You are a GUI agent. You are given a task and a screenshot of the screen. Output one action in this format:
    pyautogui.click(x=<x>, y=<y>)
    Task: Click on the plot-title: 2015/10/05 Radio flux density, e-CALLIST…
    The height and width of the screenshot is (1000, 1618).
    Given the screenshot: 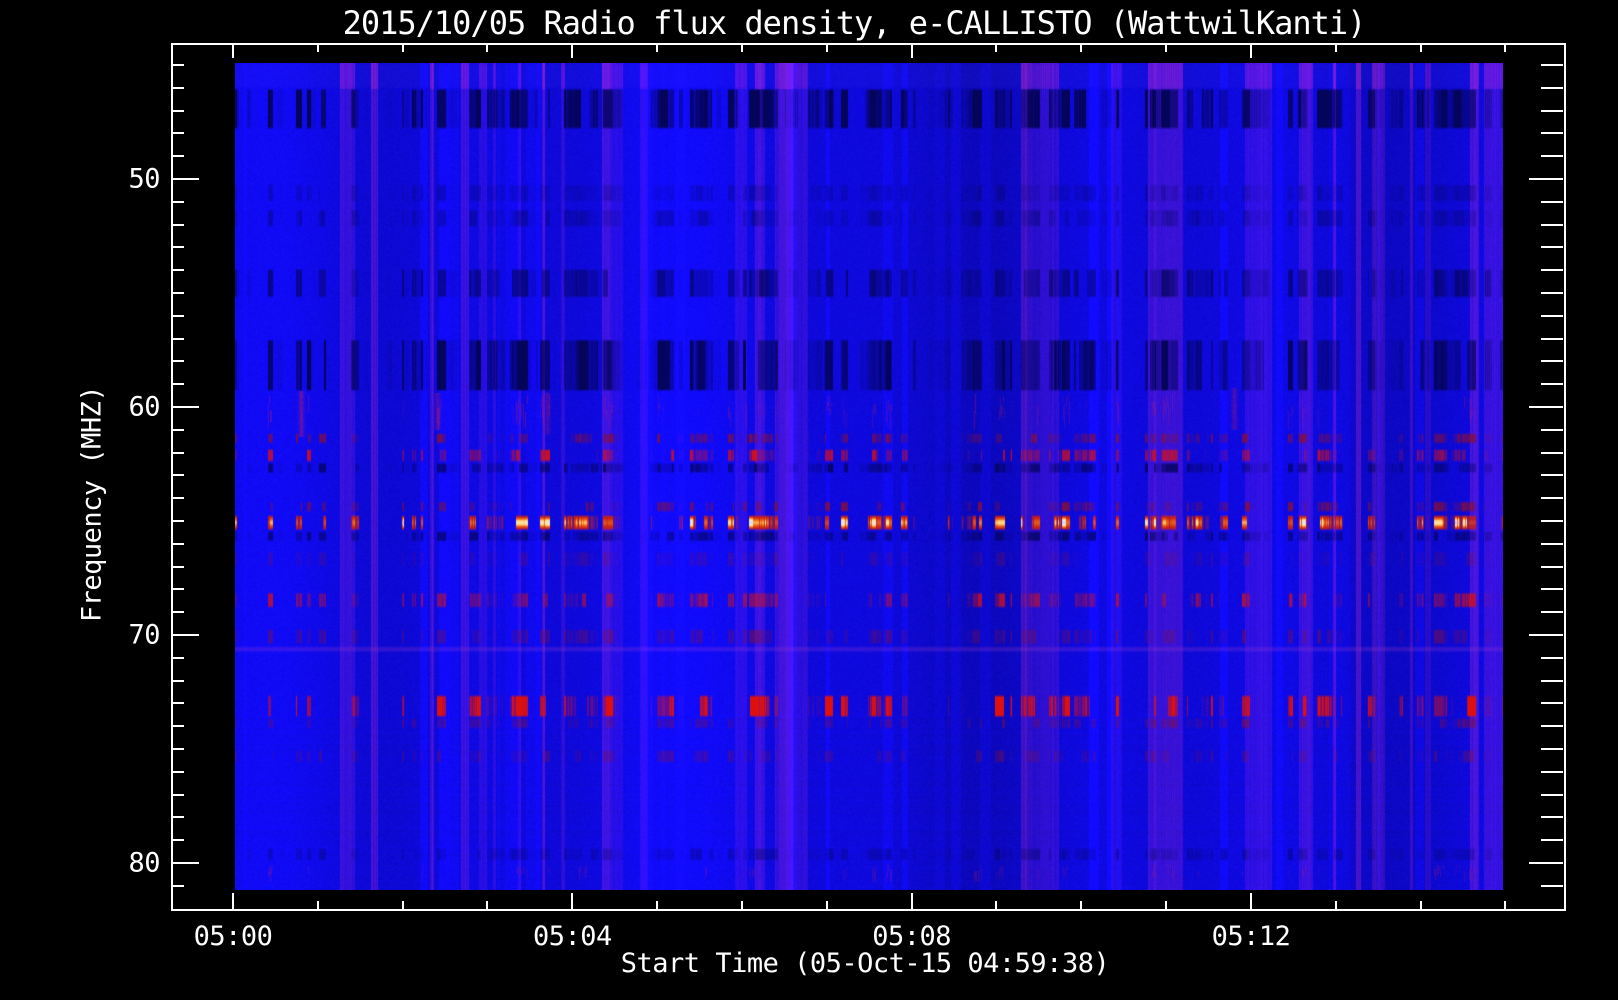 What is the action you would take?
    pyautogui.click(x=854, y=23)
    